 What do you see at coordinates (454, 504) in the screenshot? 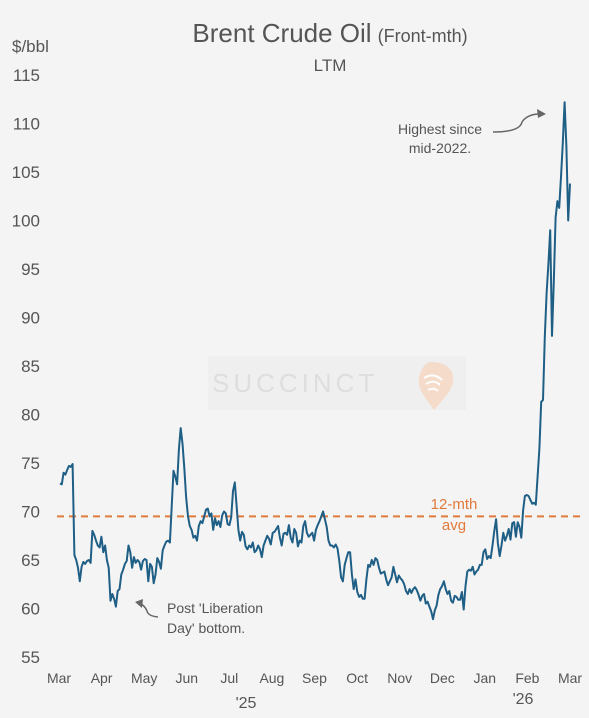
I see `avg-label-line1: 12-mth` at bounding box center [454, 504].